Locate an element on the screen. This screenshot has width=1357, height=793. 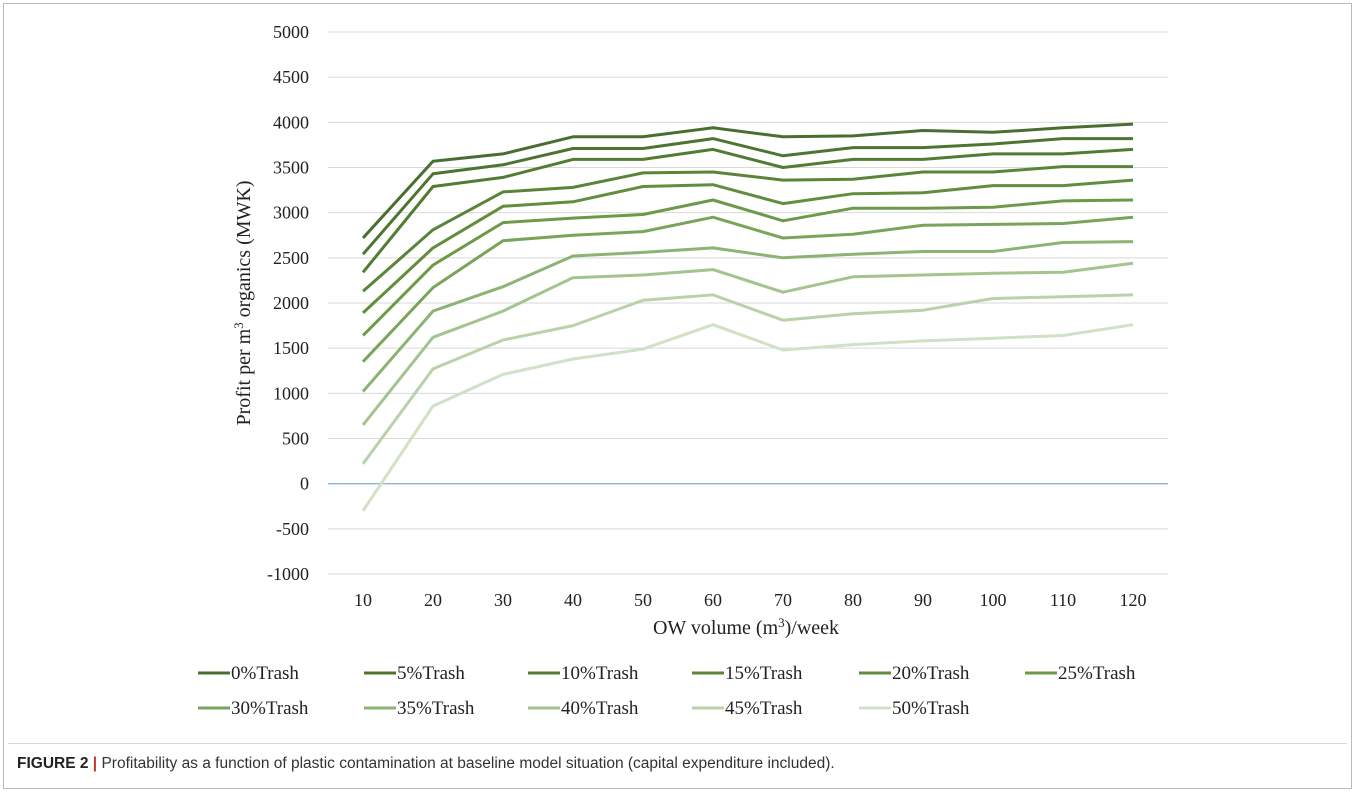
legend-item: 20%Trash is located at coordinates (914, 673).